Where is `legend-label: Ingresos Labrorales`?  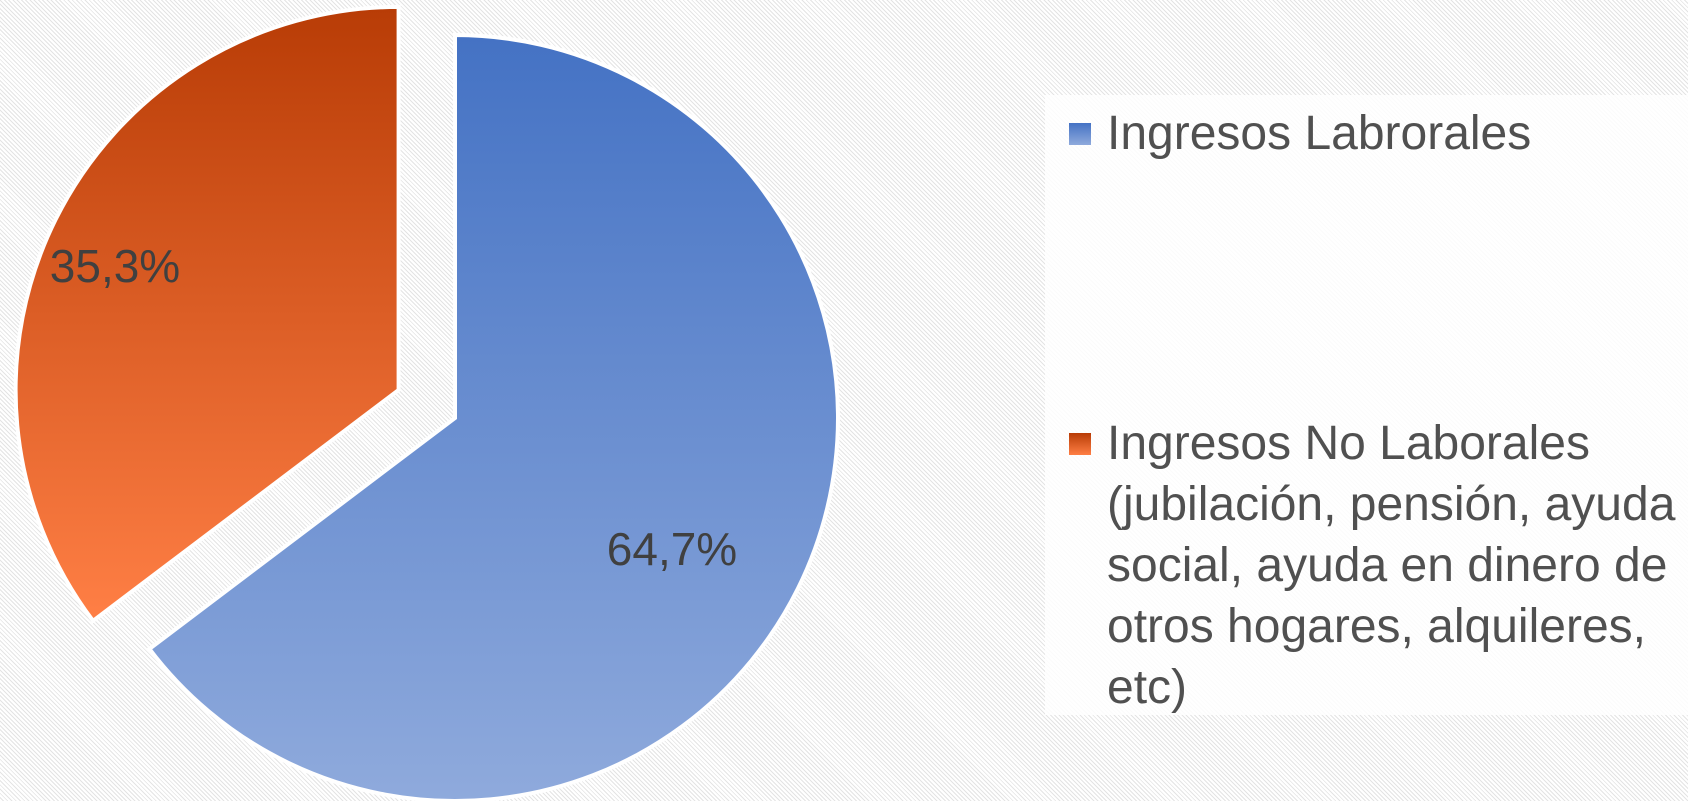
legend-label: Ingresos Labrorales is located at coordinates (1319, 133).